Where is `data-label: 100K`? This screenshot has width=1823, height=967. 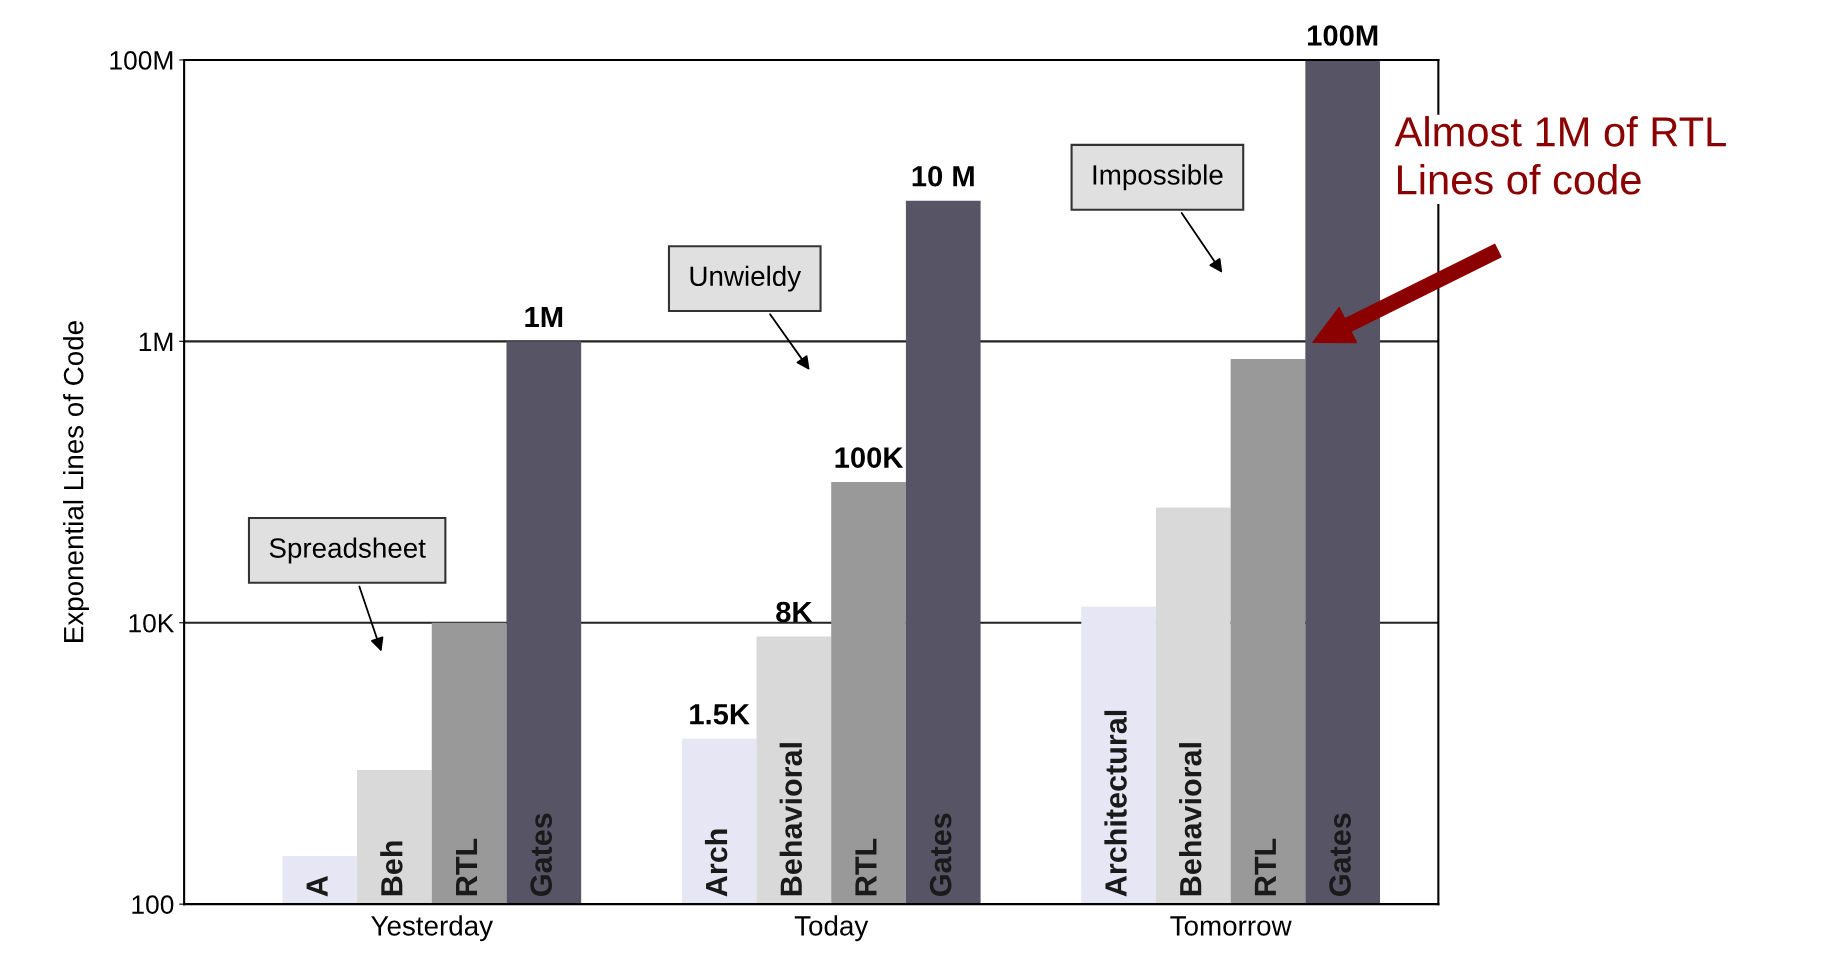
data-label: 100K is located at coordinates (869, 457).